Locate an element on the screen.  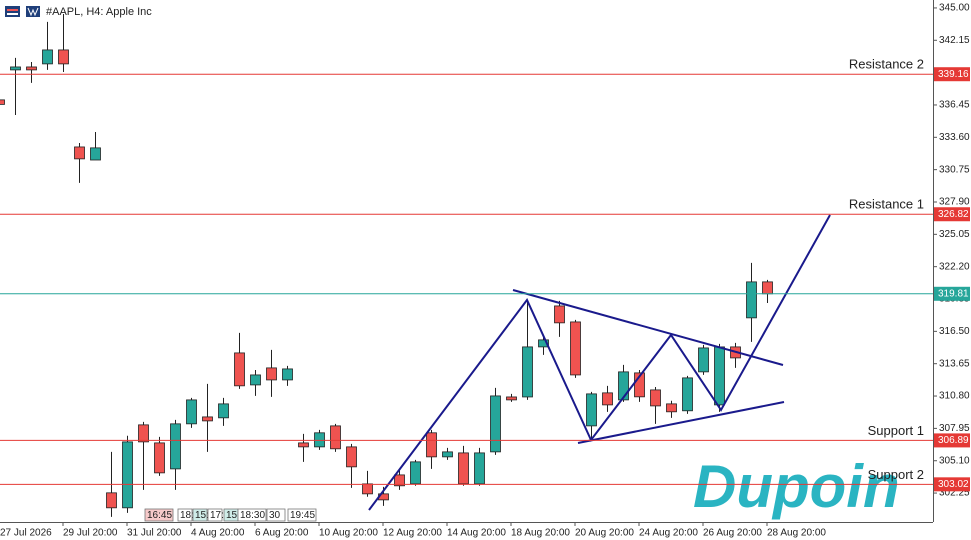
level-price-label: 306.89 is located at coordinates (953, 440).